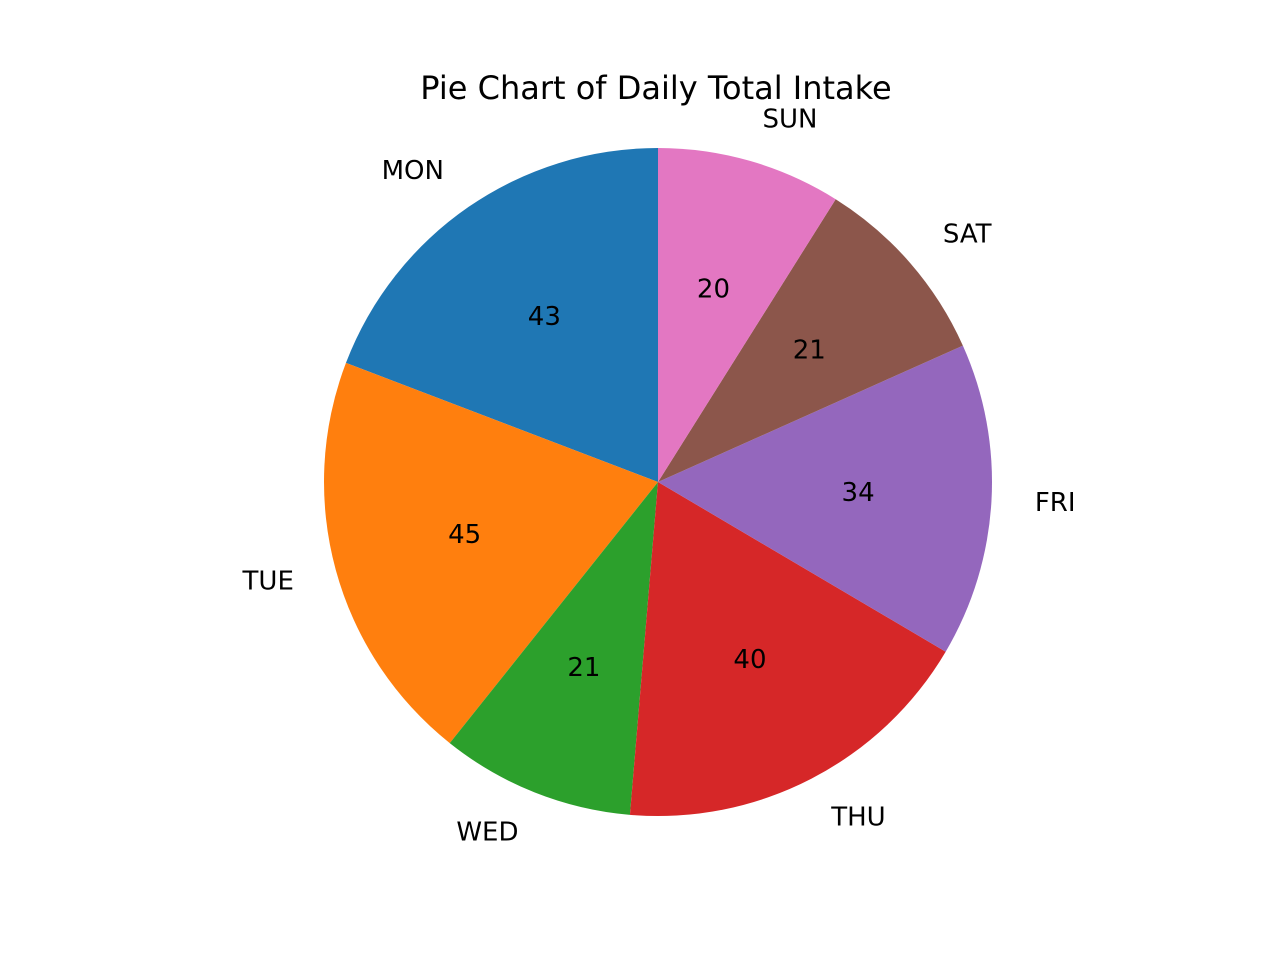 The image size is (1280, 960). What do you see at coordinates (501, 315) in the screenshot?
I see `pie-slice-mon` at bounding box center [501, 315].